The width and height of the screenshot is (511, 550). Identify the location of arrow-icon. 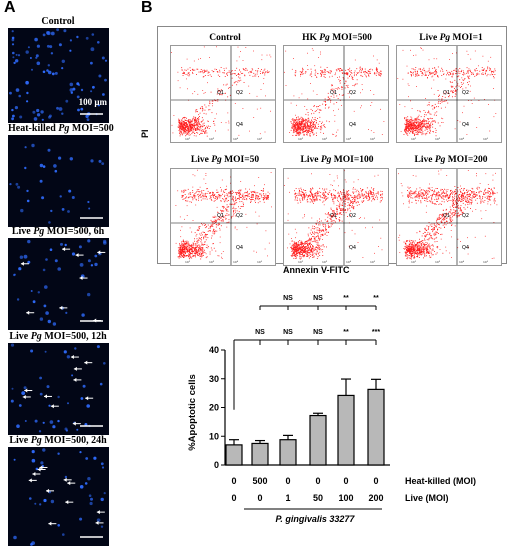
(76, 423).